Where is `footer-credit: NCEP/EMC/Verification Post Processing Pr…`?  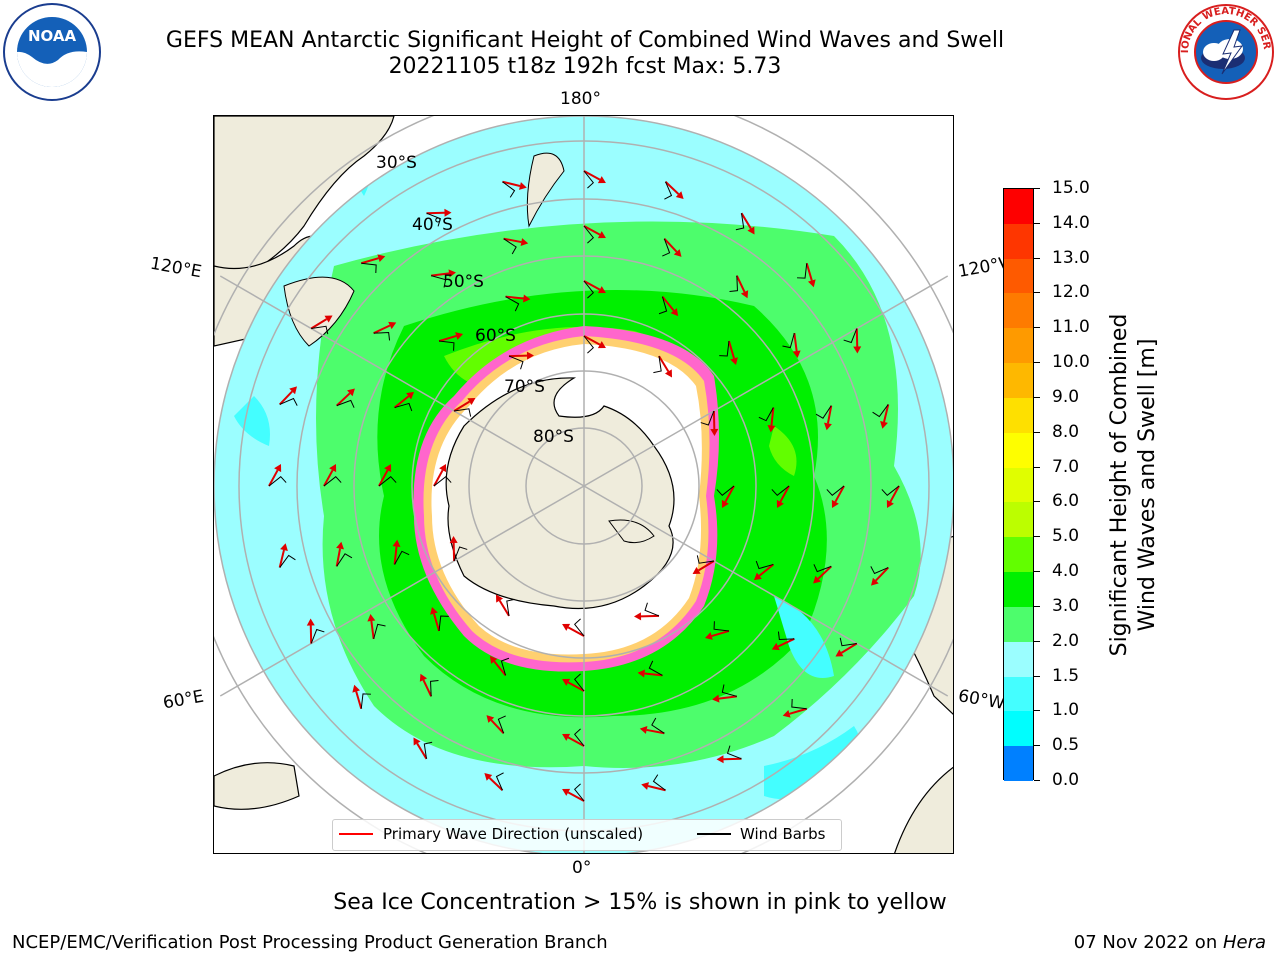 footer-credit: NCEP/EMC/Verification Post Processing Pr… is located at coordinates (310, 942).